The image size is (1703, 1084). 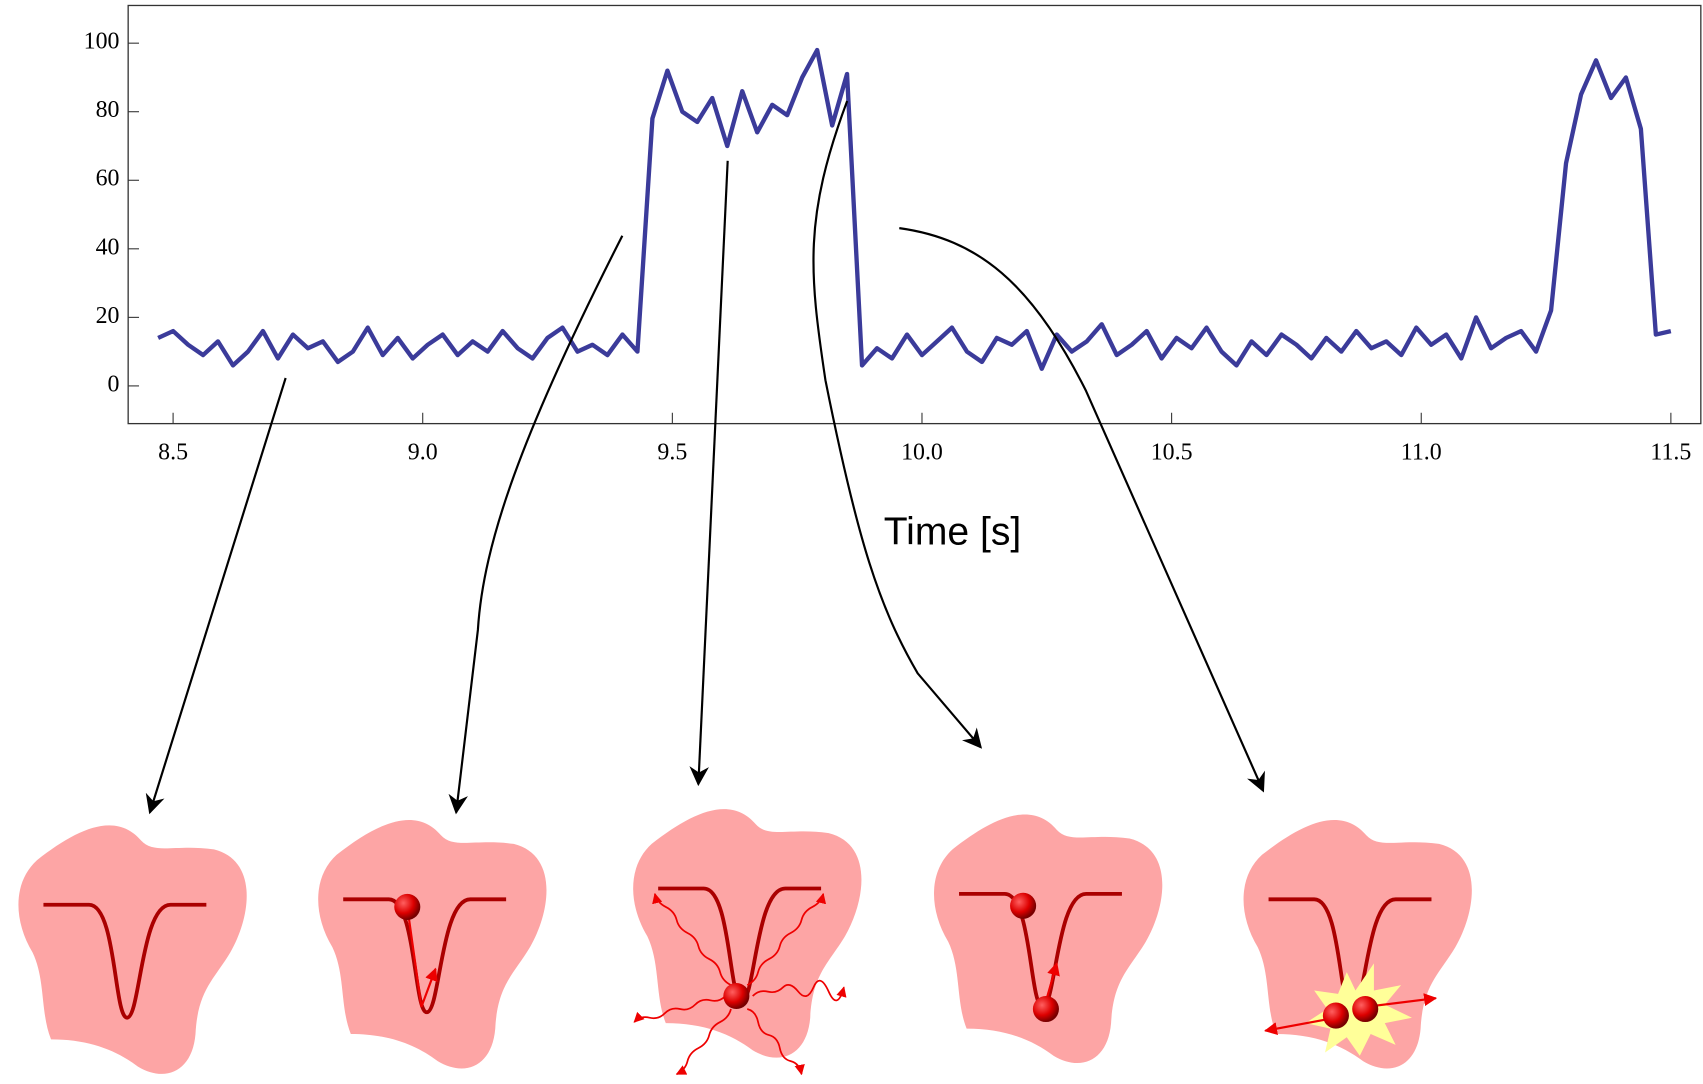 I want to click on y-tick-label: 0, so click(x=114, y=384).